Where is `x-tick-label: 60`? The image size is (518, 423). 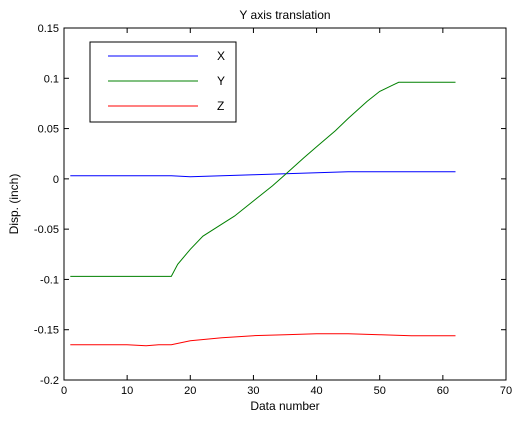
x-tick-label: 60 is located at coordinates (443, 391).